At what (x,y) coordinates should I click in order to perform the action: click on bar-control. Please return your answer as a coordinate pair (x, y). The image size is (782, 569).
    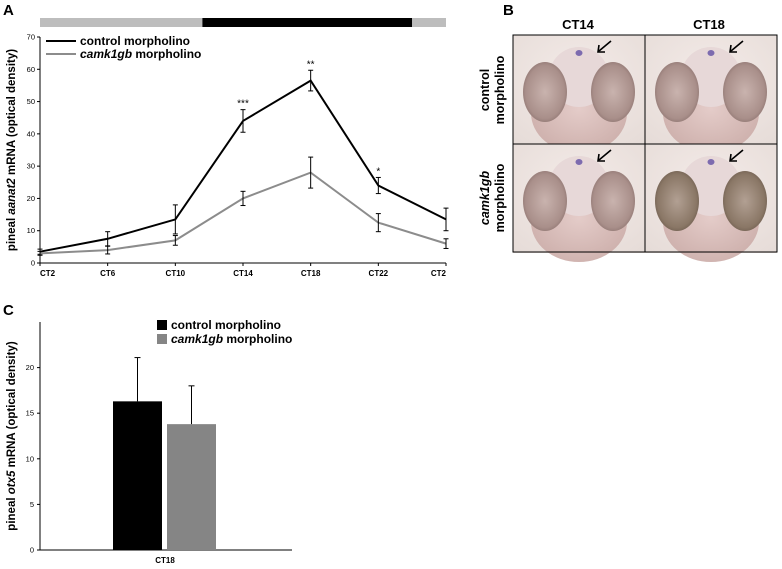
    Looking at the image, I should click on (137, 475).